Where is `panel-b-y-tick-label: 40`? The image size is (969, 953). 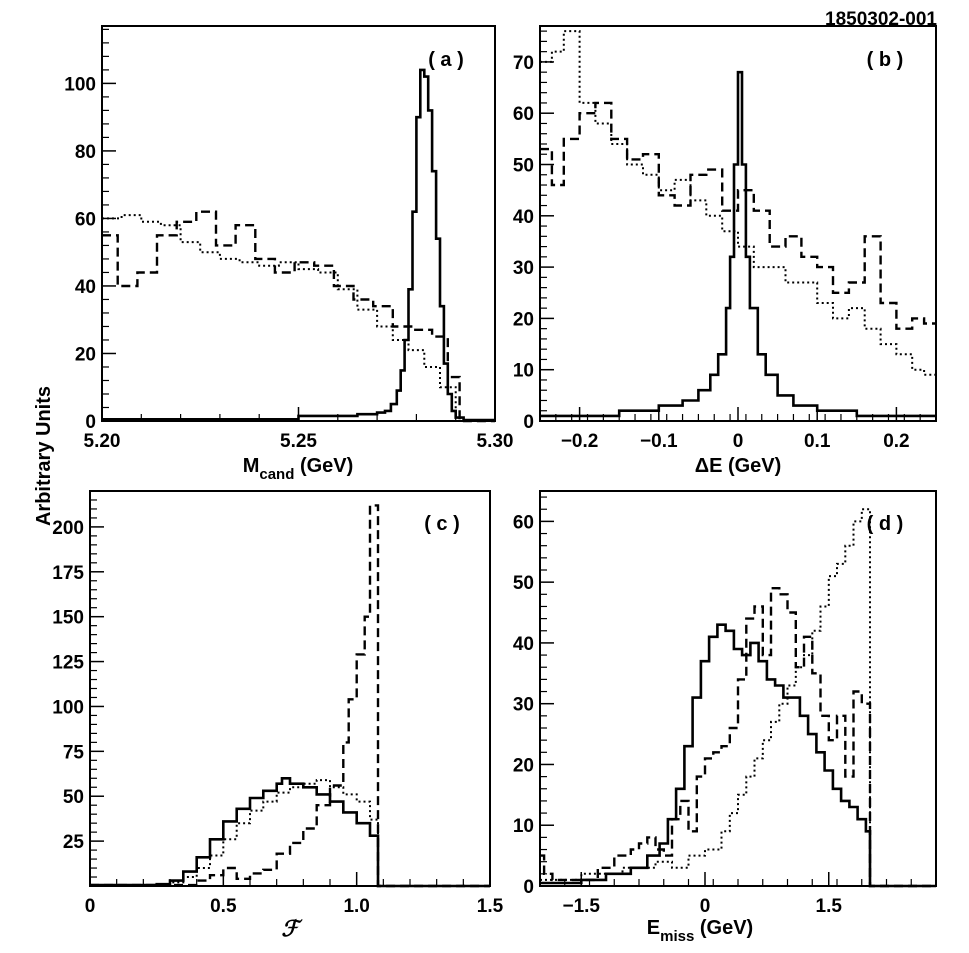
panel-b-y-tick-label: 40 is located at coordinates (523, 217).